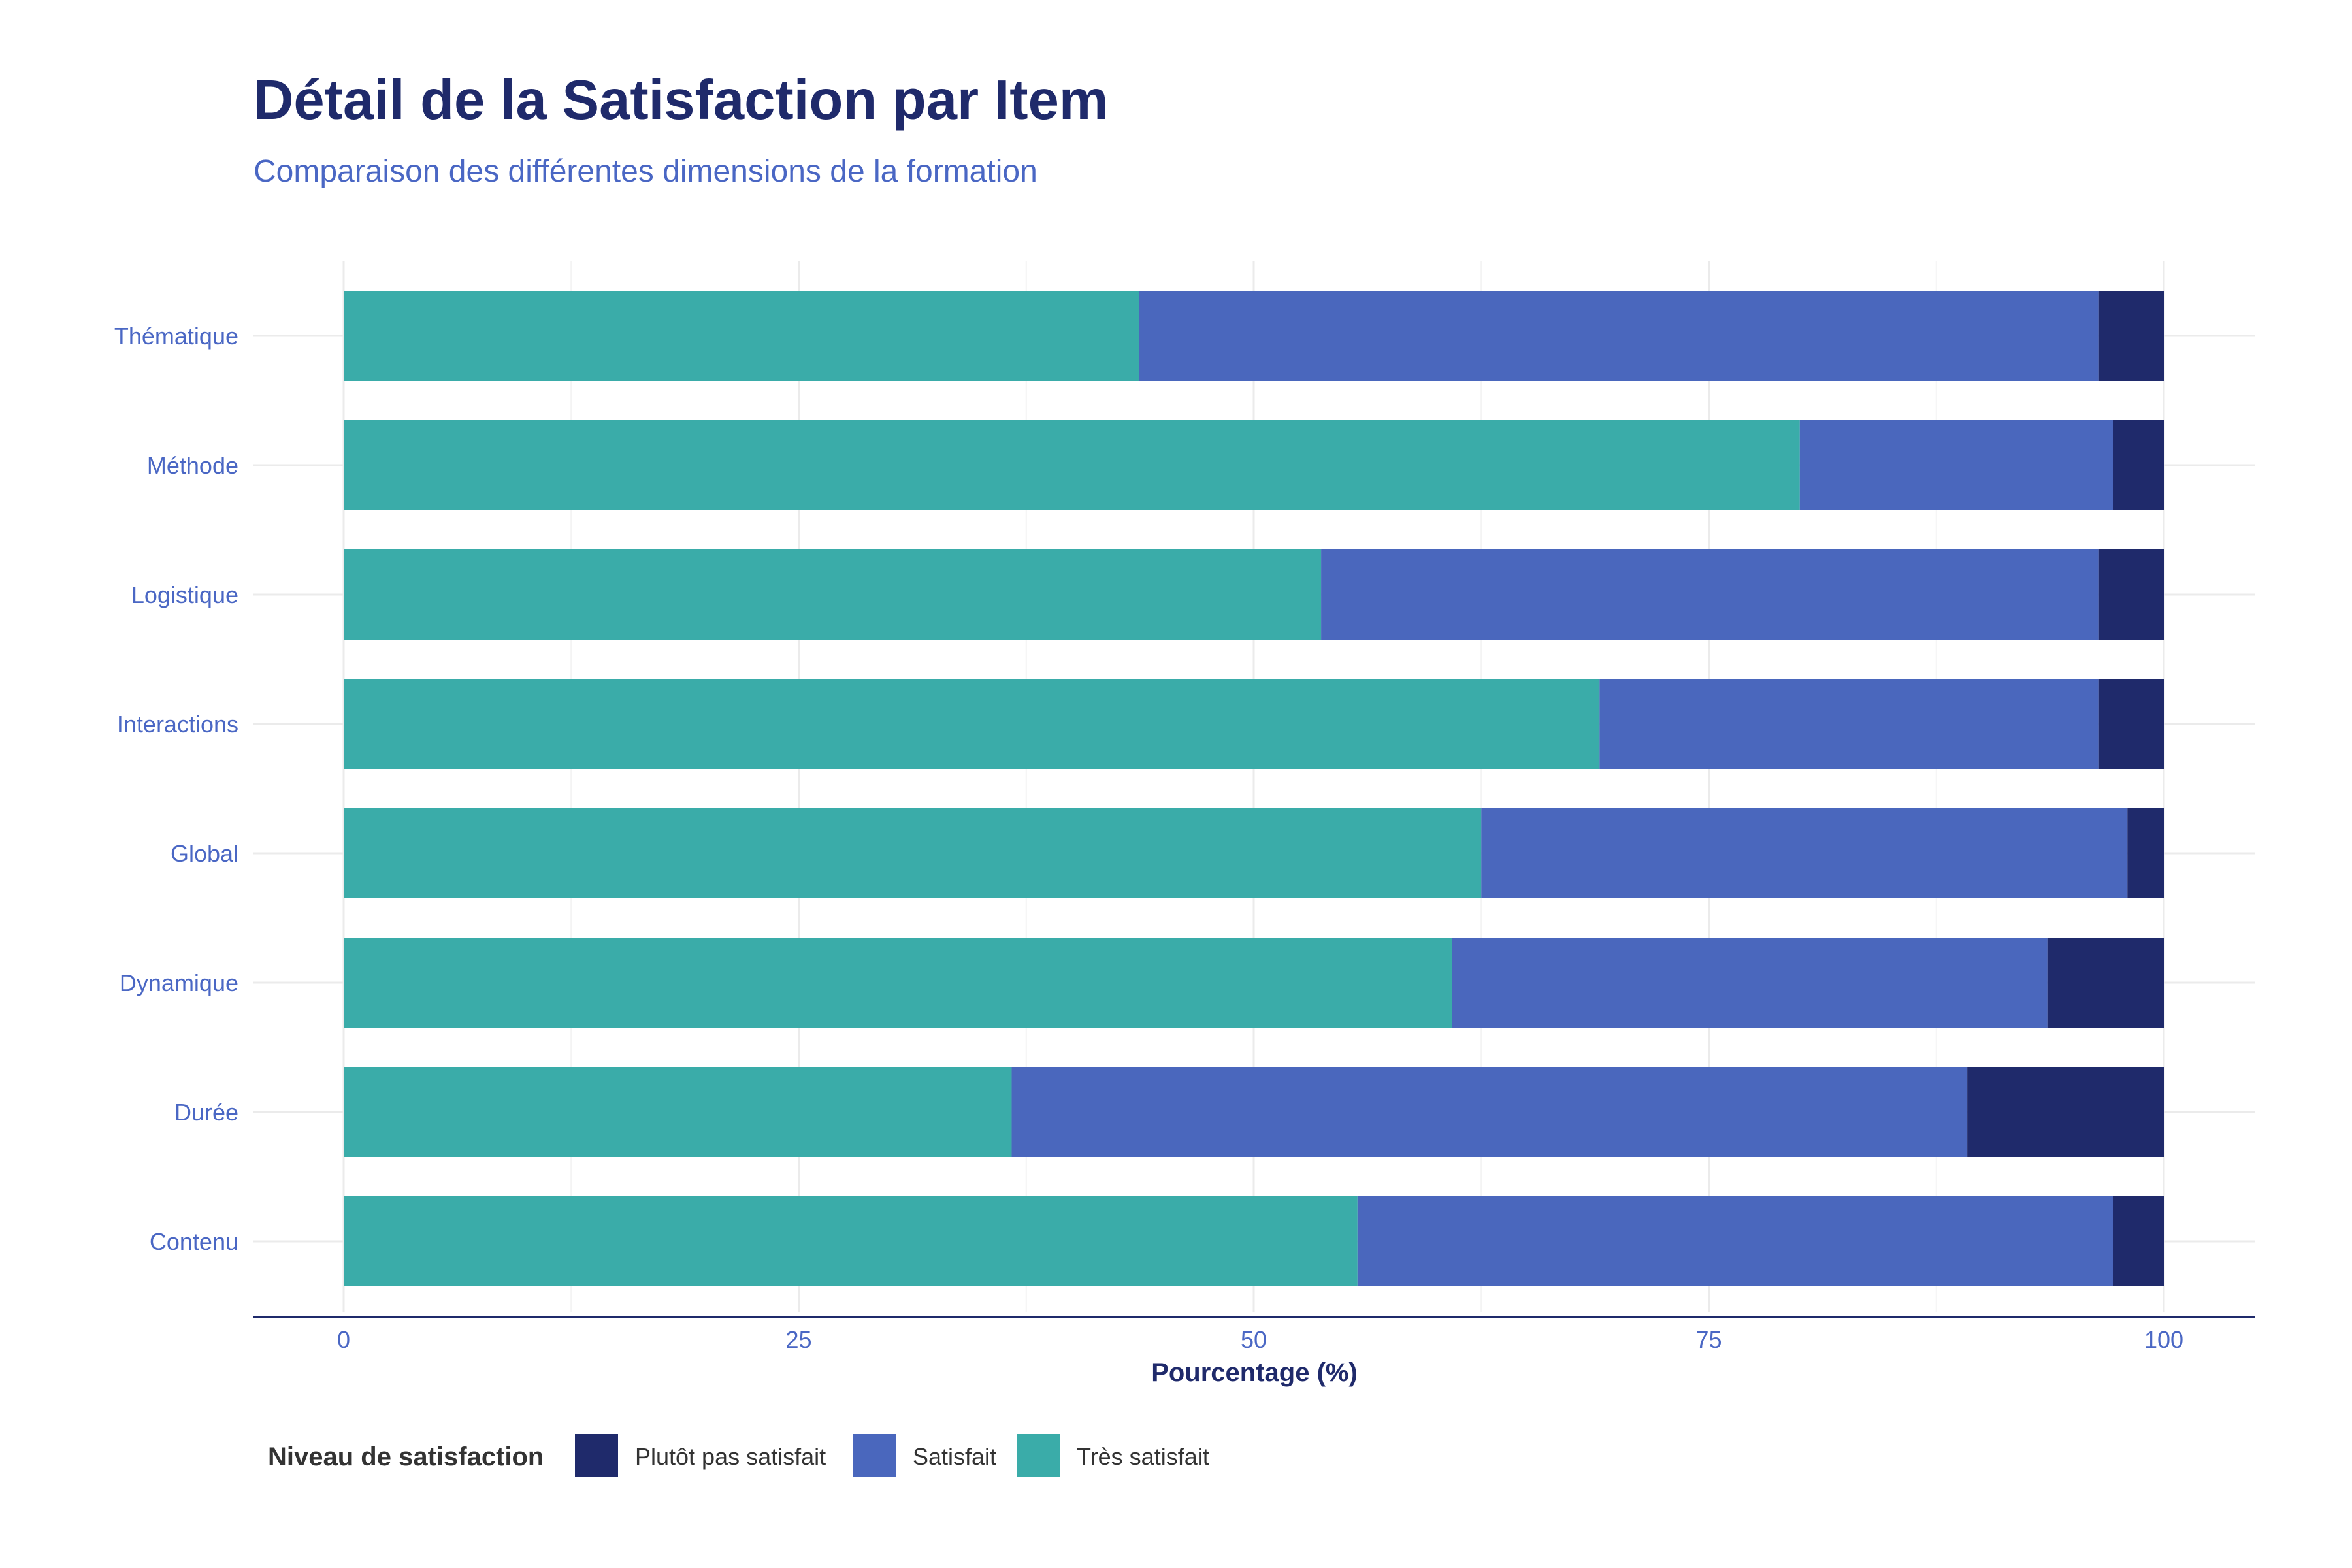  Describe the element at coordinates (177, 724) in the screenshot. I see `y-tick-label: Interactions` at that location.